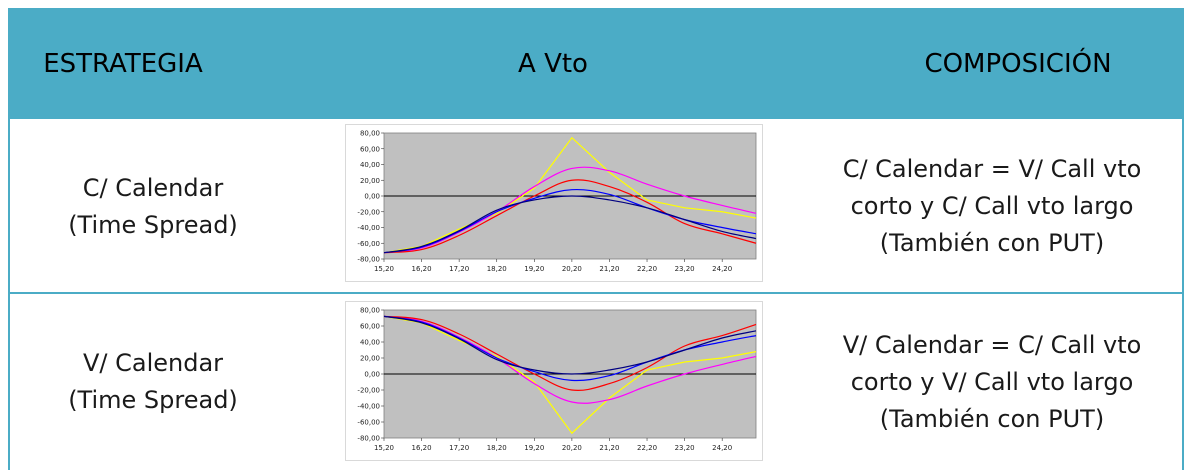 This screenshot has height=470, width=1184. Describe the element at coordinates (992, 169) in the screenshot. I see `composition-line: C/ Calendar = V/ Call vto` at that location.